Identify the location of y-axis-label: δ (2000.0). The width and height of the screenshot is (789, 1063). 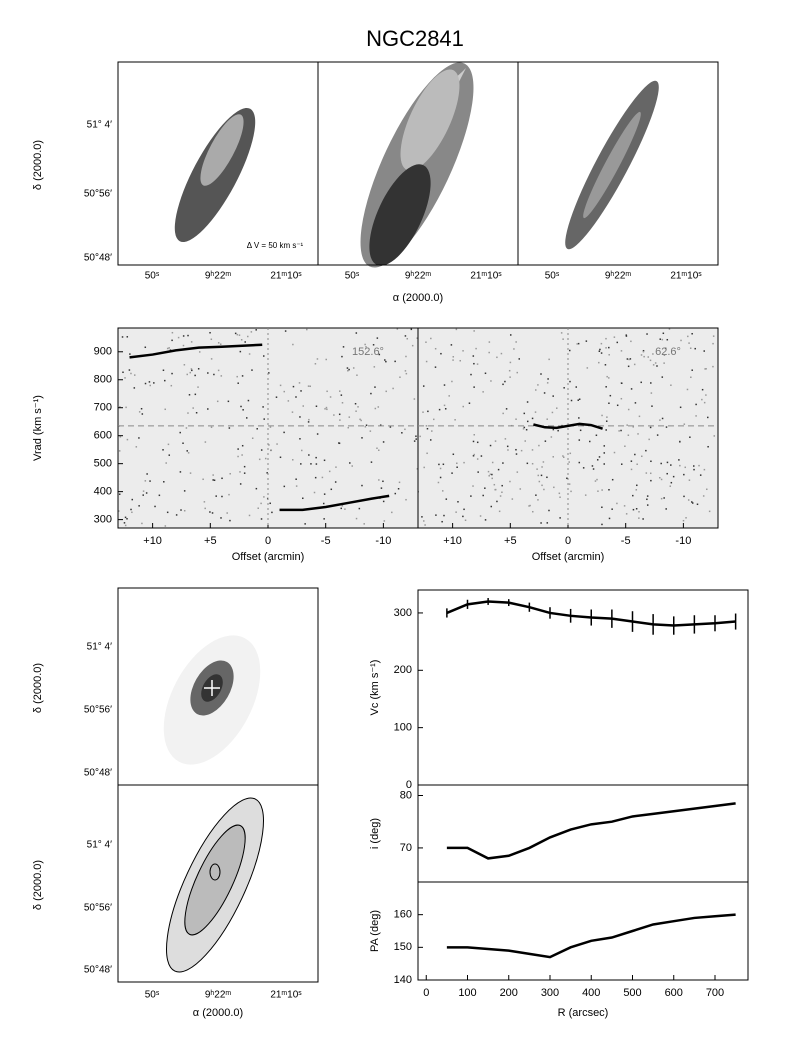
(38, 165).